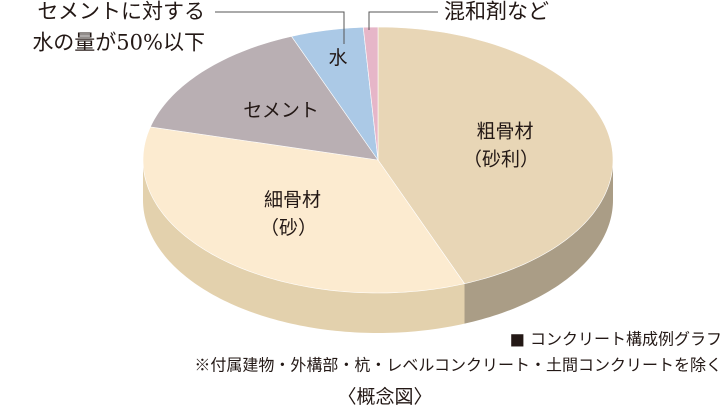 This screenshot has height=416, width=725. What do you see at coordinates (538, 242) in the screenshot?
I see `slice-side` at bounding box center [538, 242].